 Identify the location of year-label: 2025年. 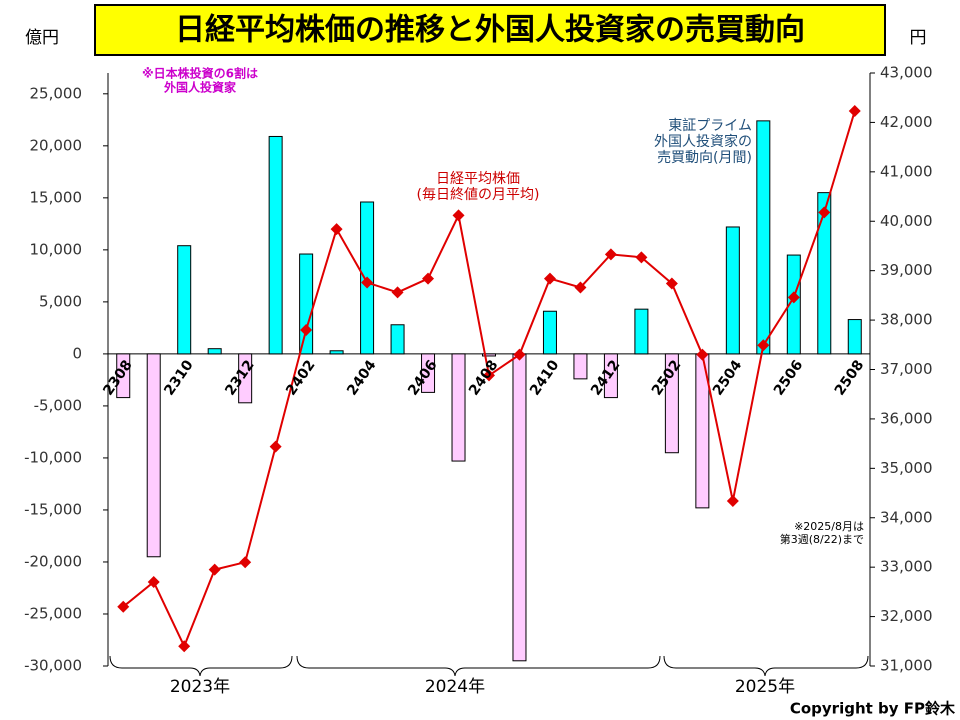
(765, 687).